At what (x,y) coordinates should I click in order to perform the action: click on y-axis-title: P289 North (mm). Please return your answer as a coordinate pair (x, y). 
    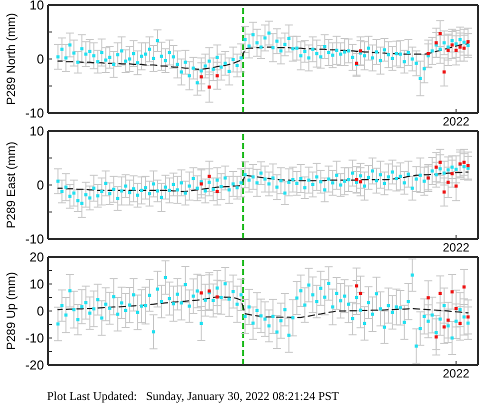
    Looking at the image, I should click on (11, 59).